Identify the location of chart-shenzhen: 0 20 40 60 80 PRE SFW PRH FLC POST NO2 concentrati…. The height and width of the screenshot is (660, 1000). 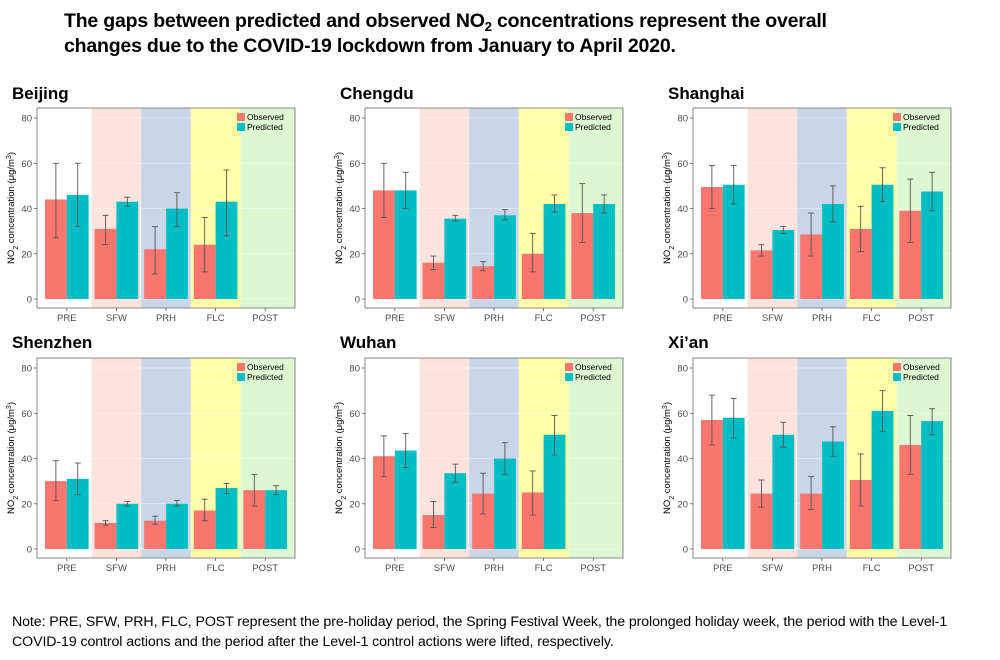
(151, 465).